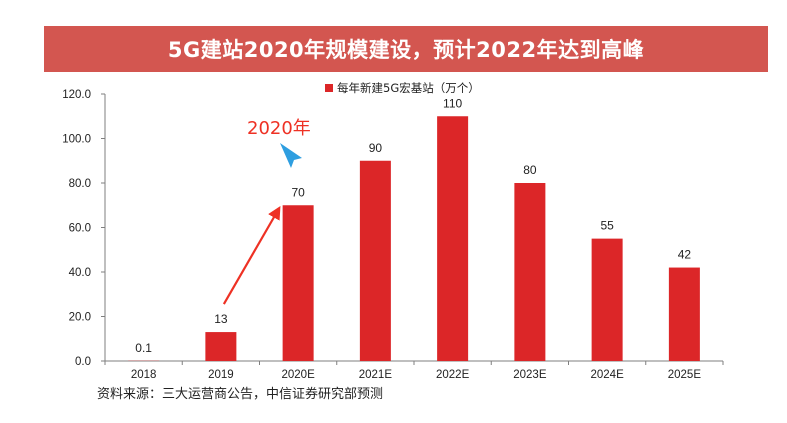  I want to click on data-label: 70, so click(298, 192).